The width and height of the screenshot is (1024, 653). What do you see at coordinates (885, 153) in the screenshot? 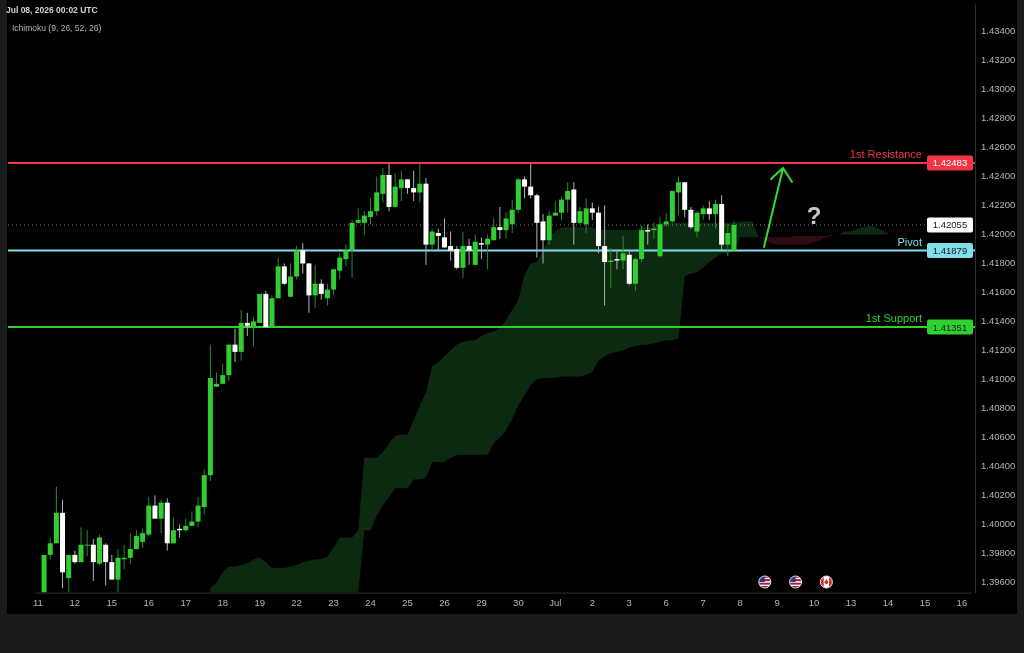
I see `ref-line-label: 1st Resistance` at bounding box center [885, 153].